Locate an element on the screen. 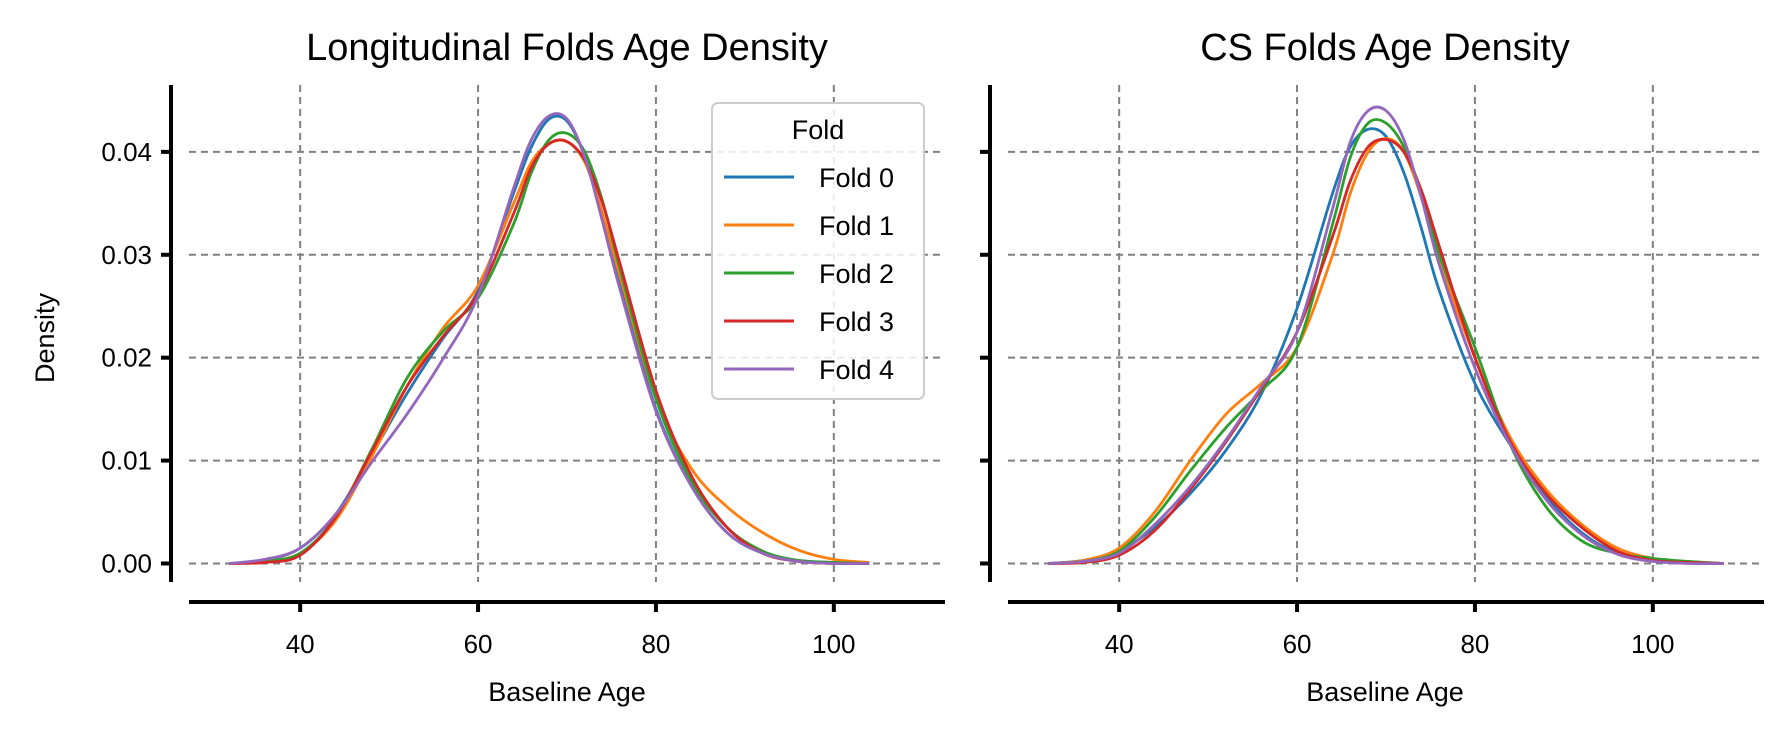 The height and width of the screenshot is (738, 1788). legend-label: Fold 1 is located at coordinates (856, 226).